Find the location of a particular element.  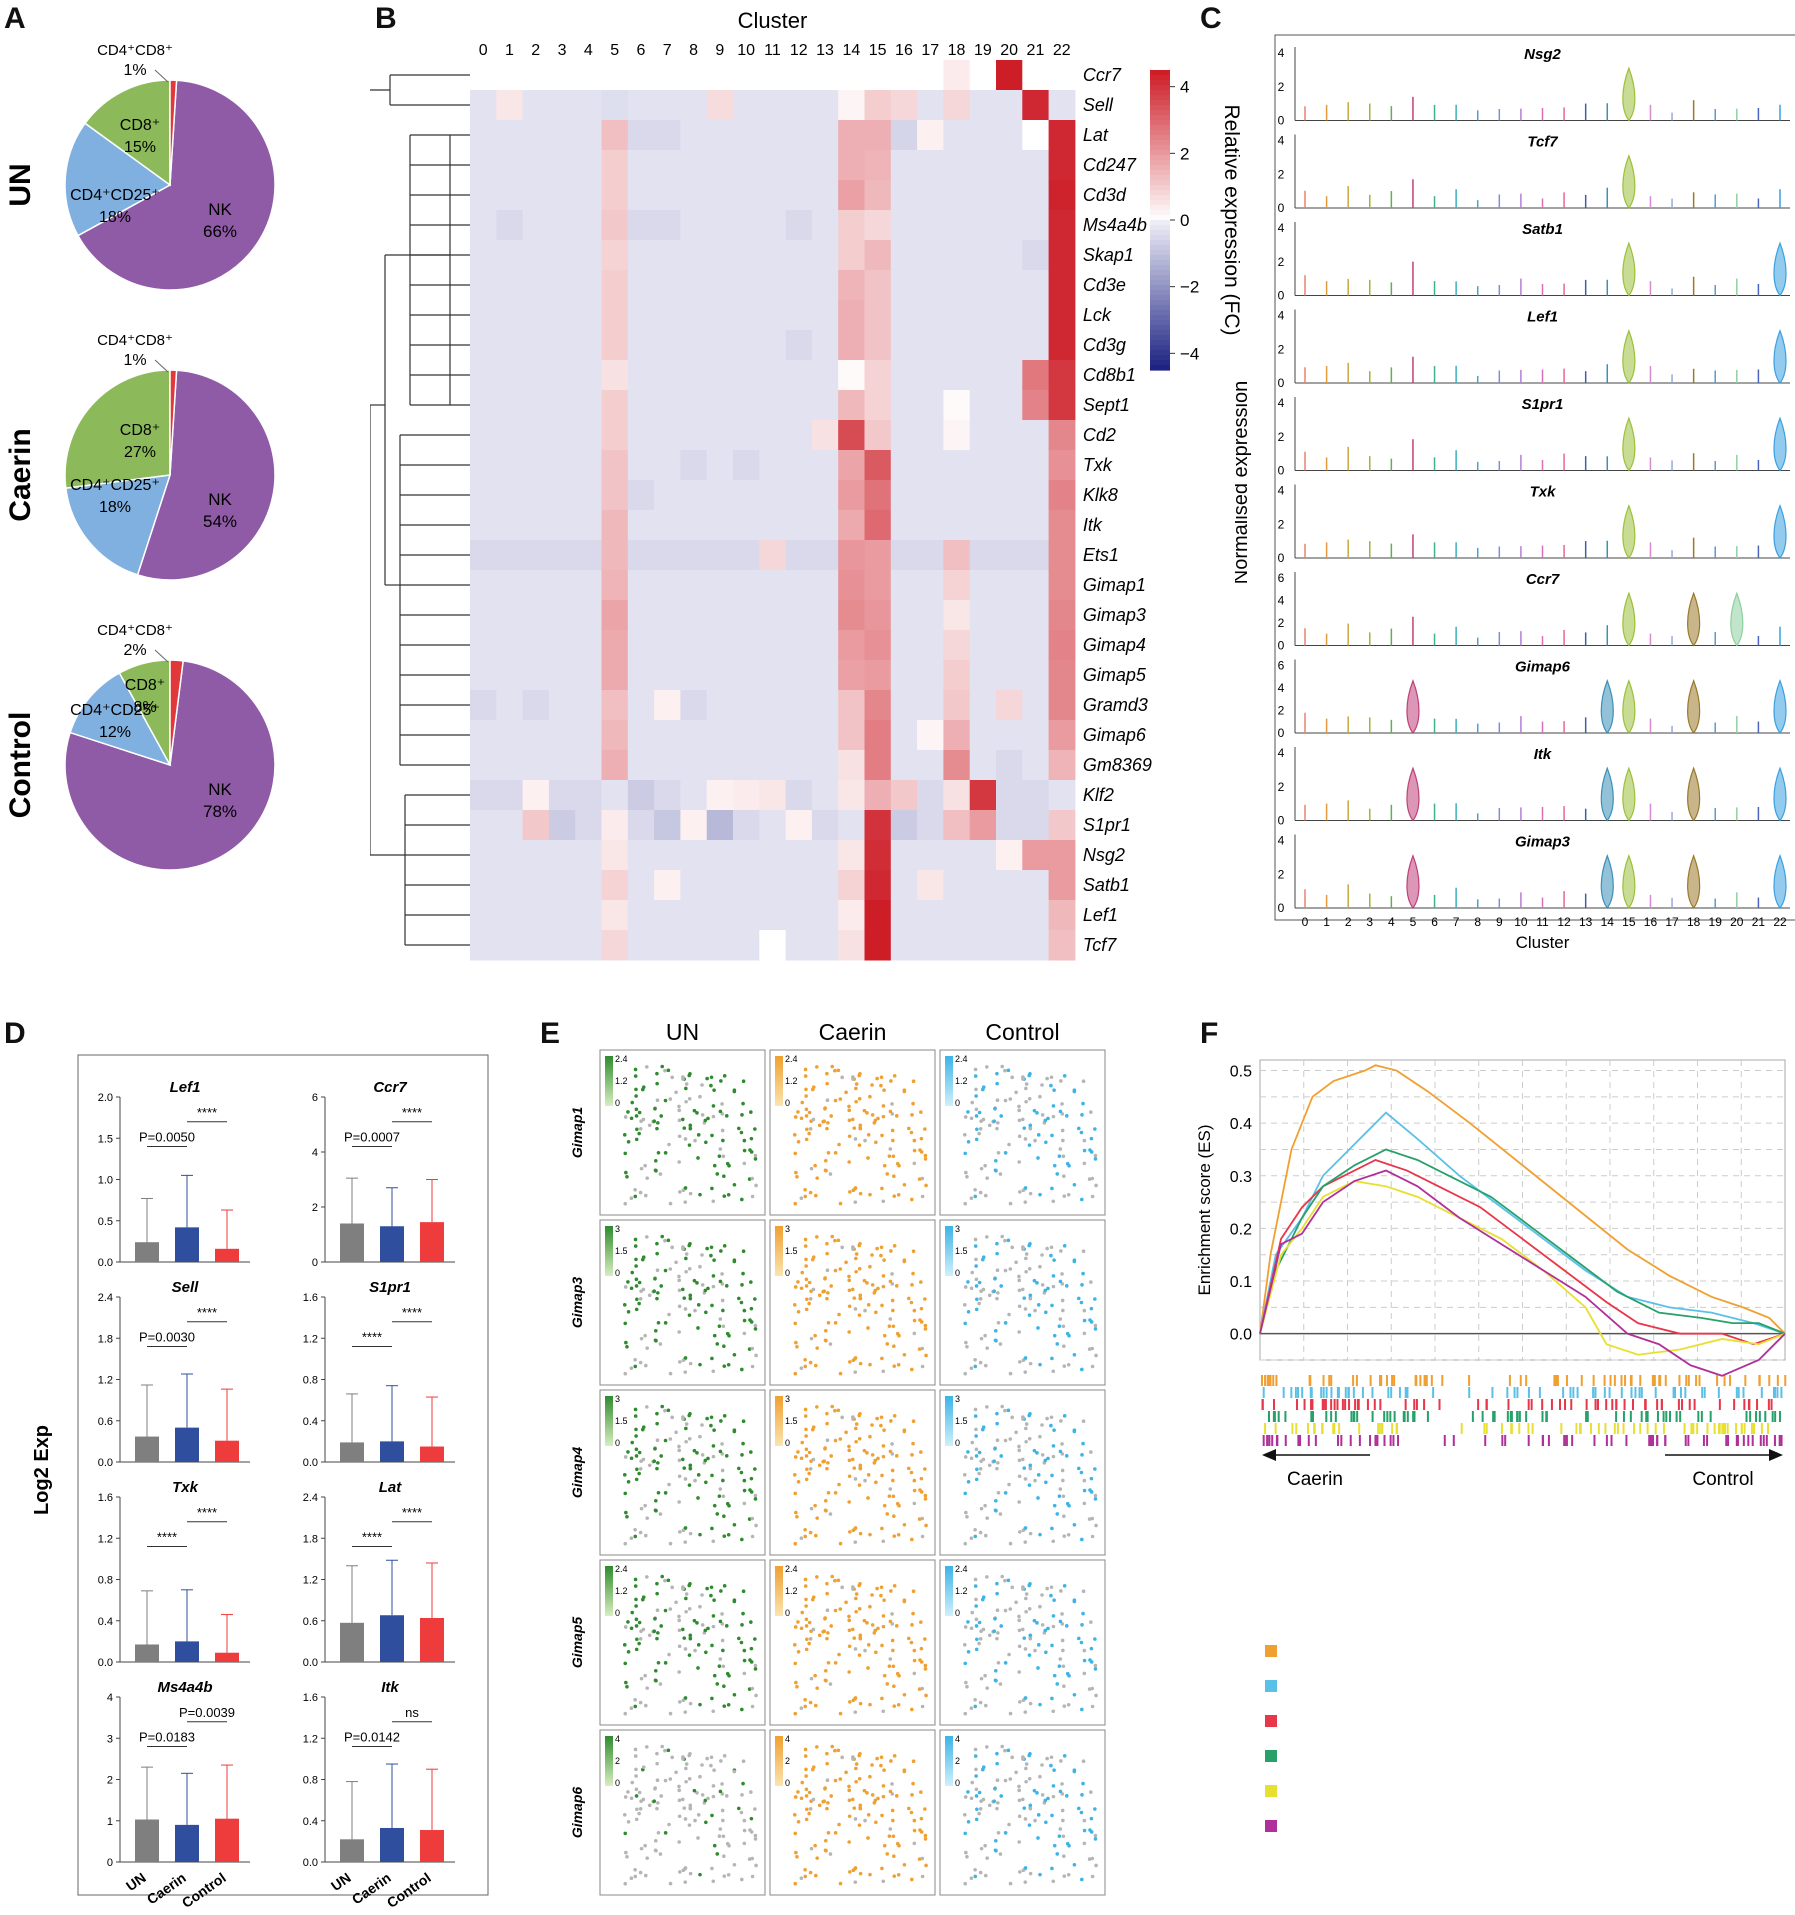

scatter-colorbar is located at coordinates (609, 1081).